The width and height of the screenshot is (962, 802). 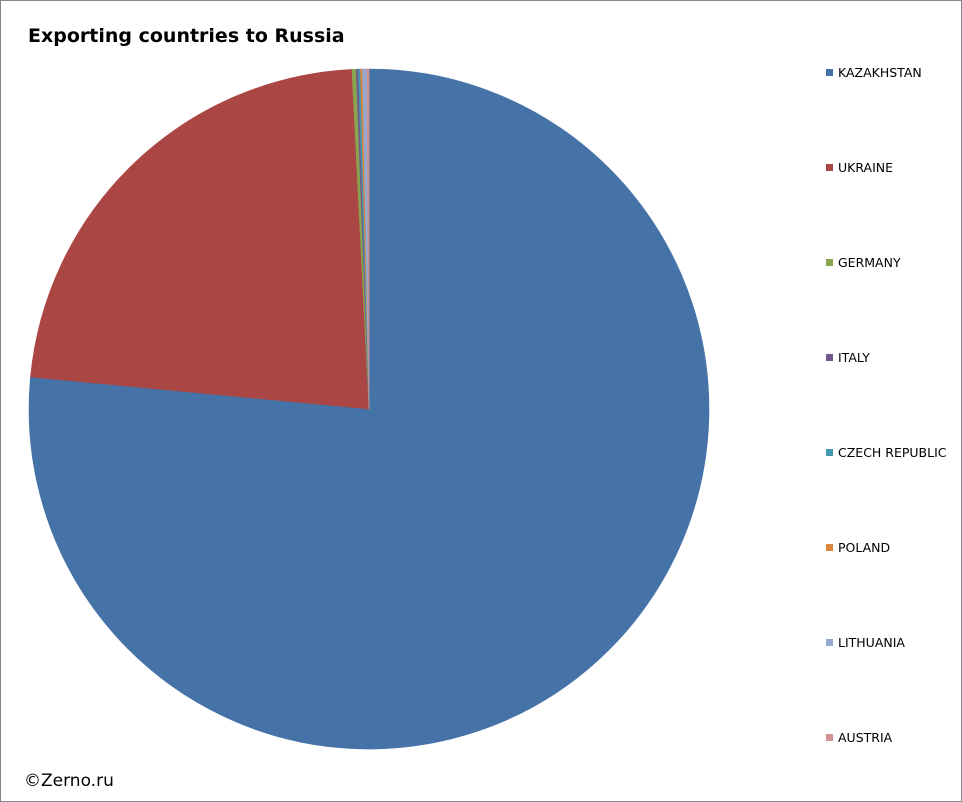 I want to click on legend-item-ukraine: UKRAINE, so click(x=859, y=167).